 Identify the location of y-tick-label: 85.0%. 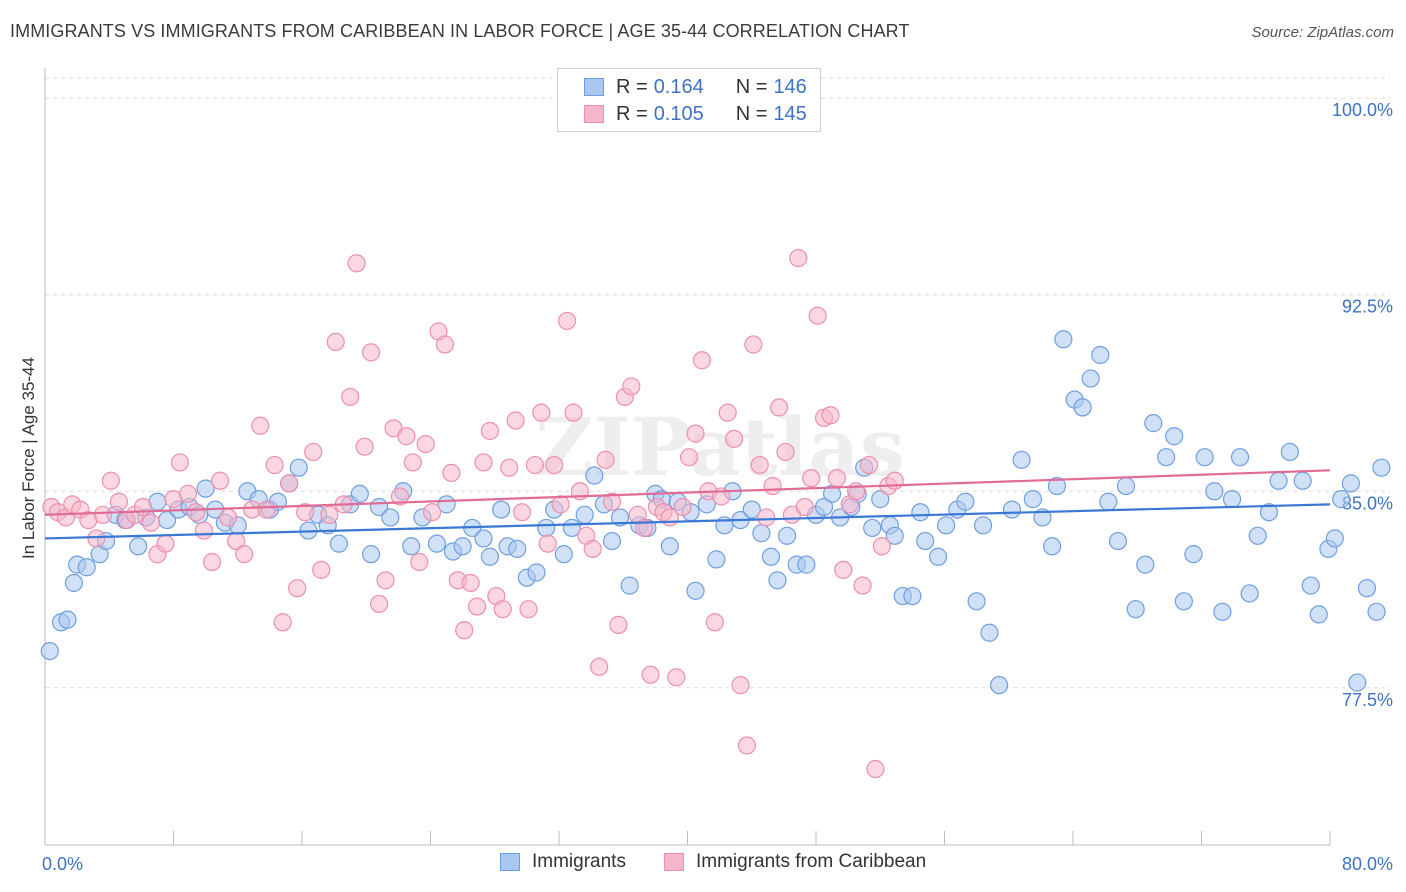
(1367, 503).